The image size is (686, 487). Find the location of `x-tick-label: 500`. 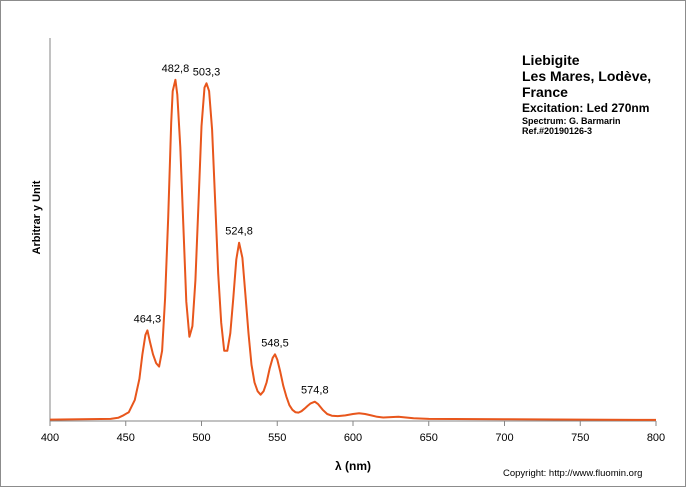

x-tick-label: 500 is located at coordinates (201, 438).